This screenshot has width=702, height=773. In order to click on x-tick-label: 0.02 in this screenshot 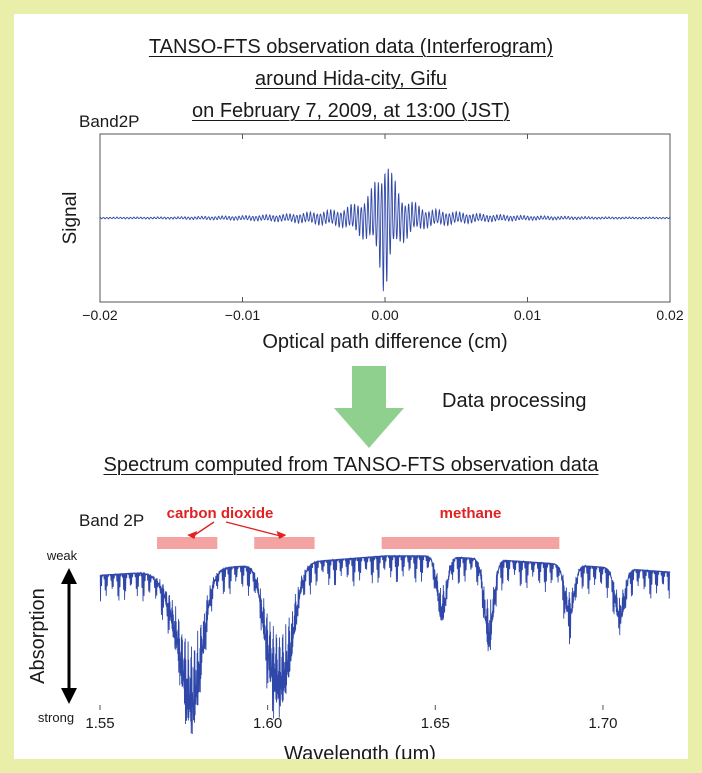, I will do `click(669, 315)`.